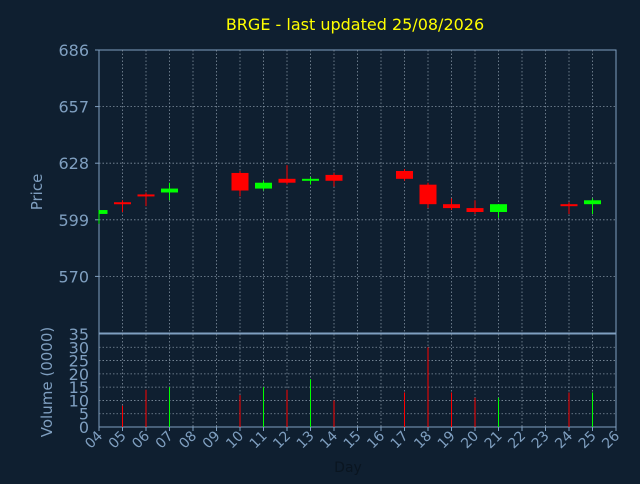  I want to click on price-tick-label-628: 628, so click(73, 163).